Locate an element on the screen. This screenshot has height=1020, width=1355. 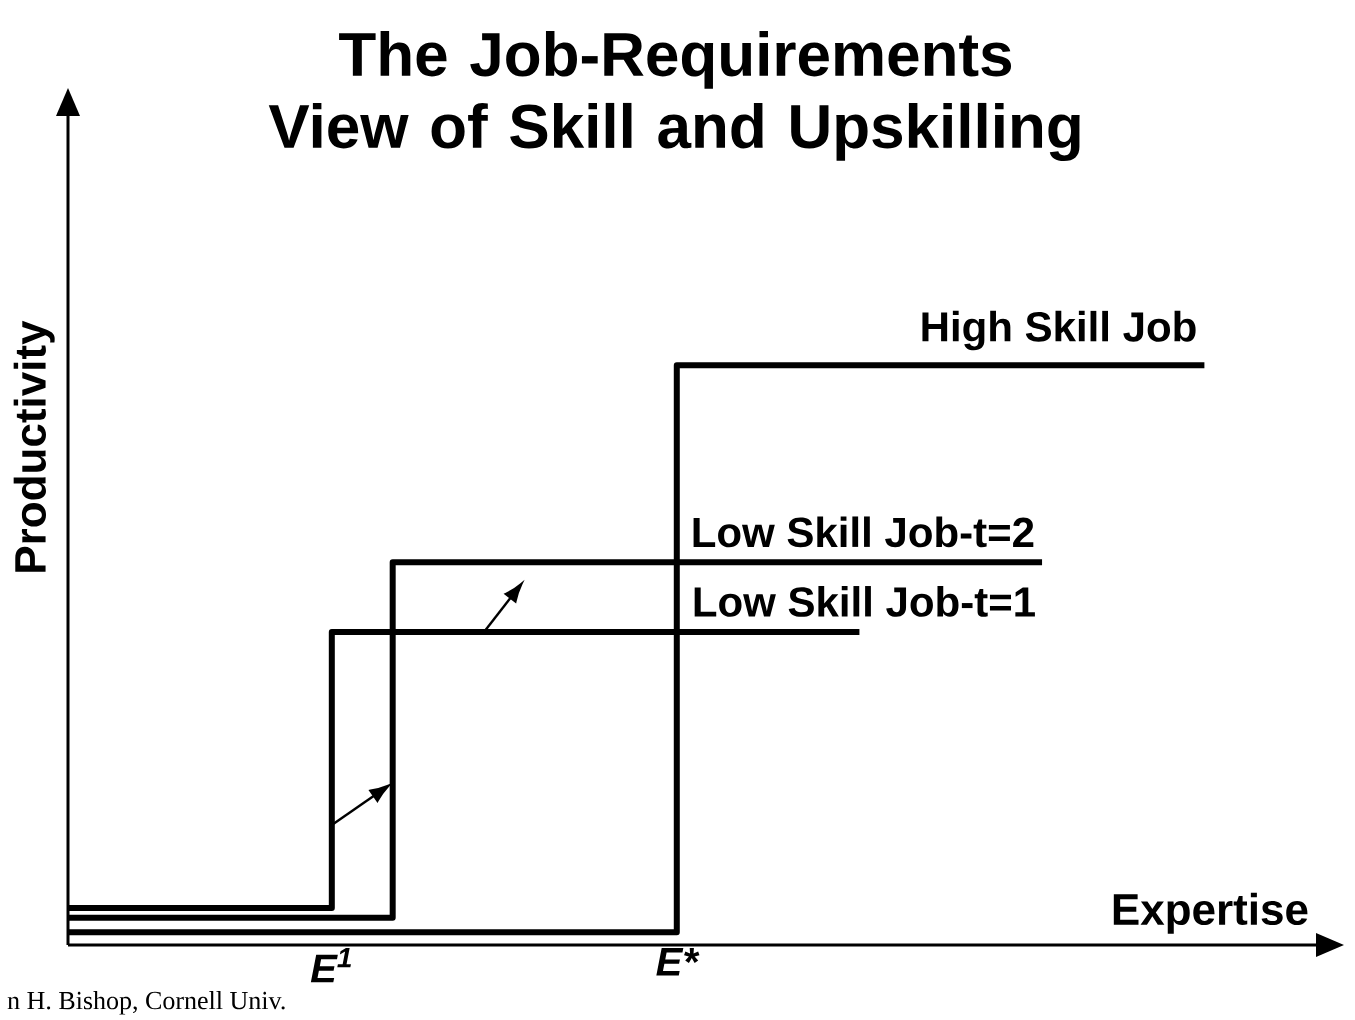
text: n H. Bishop, Cornell Univ. is located at coordinates (146, 1003).